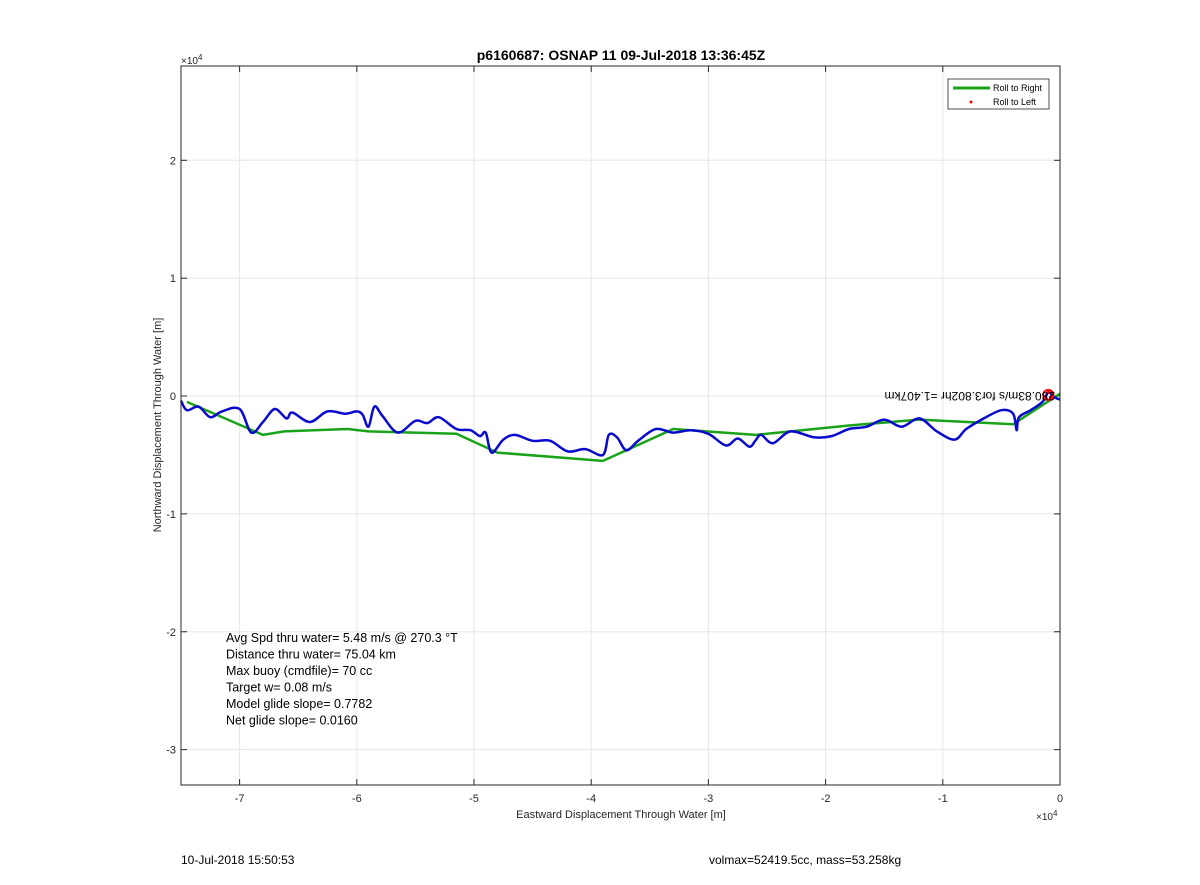 Image resolution: width=1200 pixels, height=885 pixels. What do you see at coordinates (1044, 817) in the screenshot?
I see `x-exponent-base: ×10` at bounding box center [1044, 817].